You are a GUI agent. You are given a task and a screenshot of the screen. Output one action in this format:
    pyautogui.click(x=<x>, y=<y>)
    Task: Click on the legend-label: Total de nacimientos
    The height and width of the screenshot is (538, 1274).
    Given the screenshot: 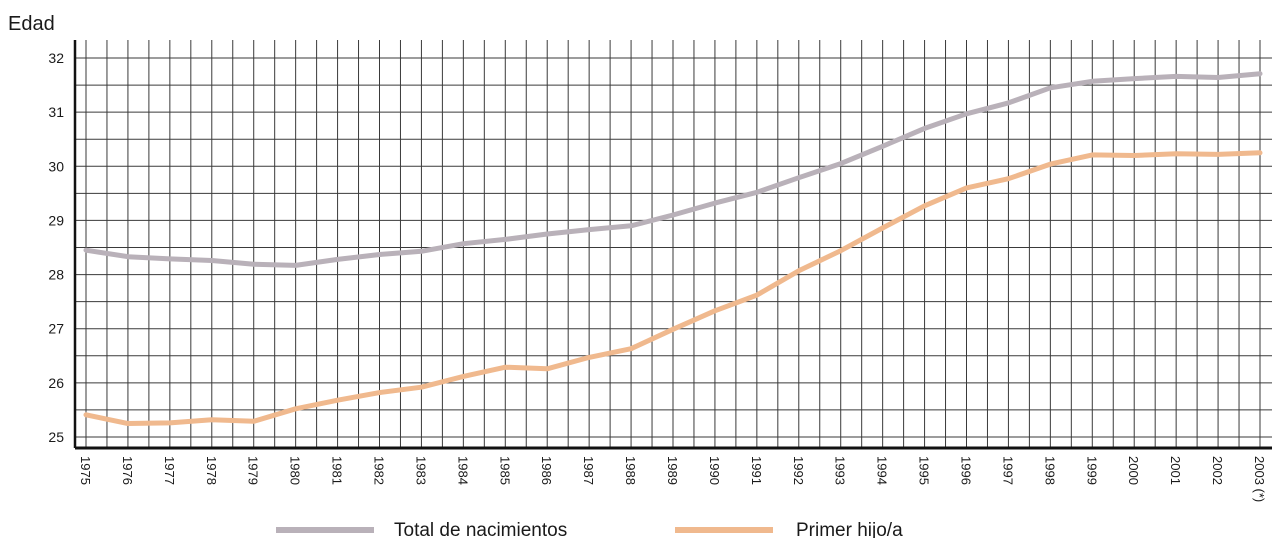 What is the action you would take?
    pyautogui.click(x=480, y=529)
    